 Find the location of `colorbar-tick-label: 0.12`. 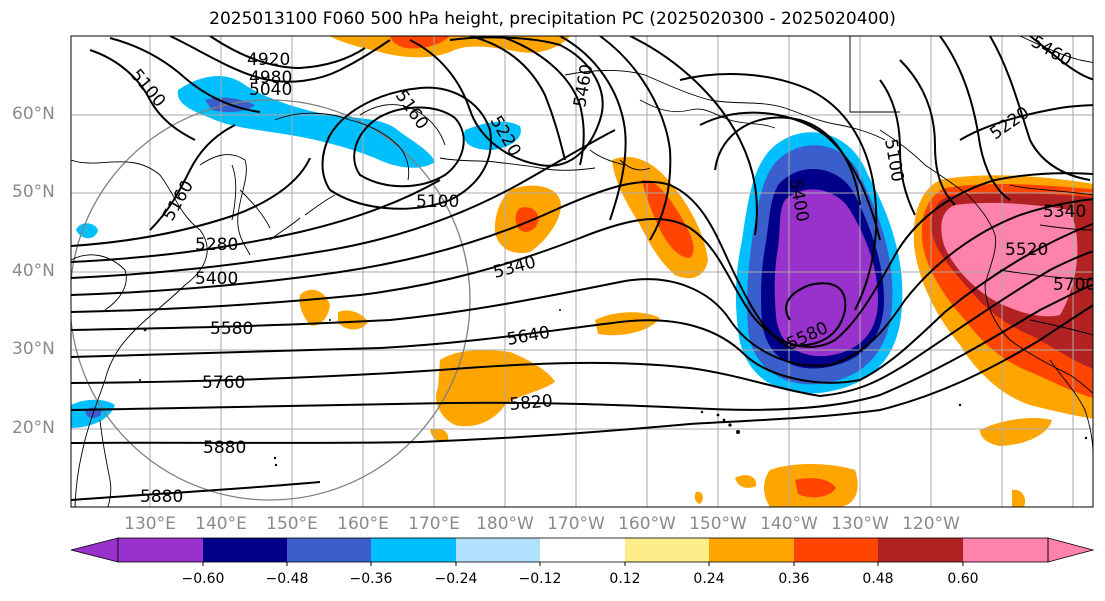

colorbar-tick-label: 0.12 is located at coordinates (625, 579).